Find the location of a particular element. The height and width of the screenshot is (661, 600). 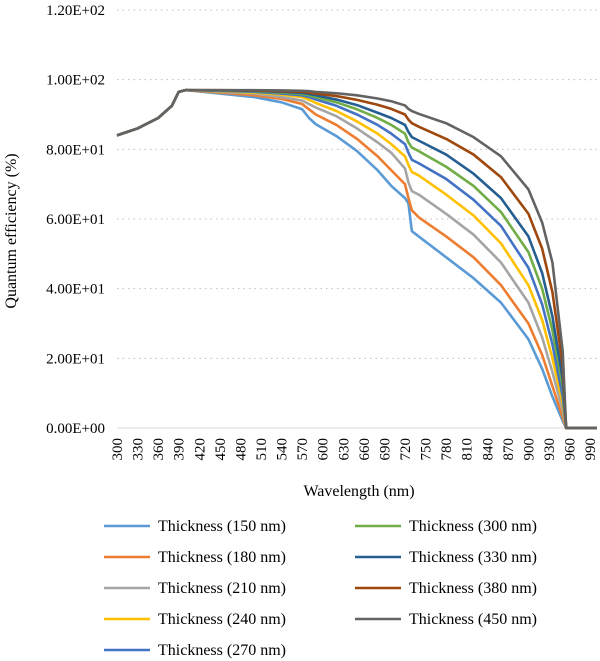

legend-item: Thickness (300 nm) is located at coordinates (446, 526).